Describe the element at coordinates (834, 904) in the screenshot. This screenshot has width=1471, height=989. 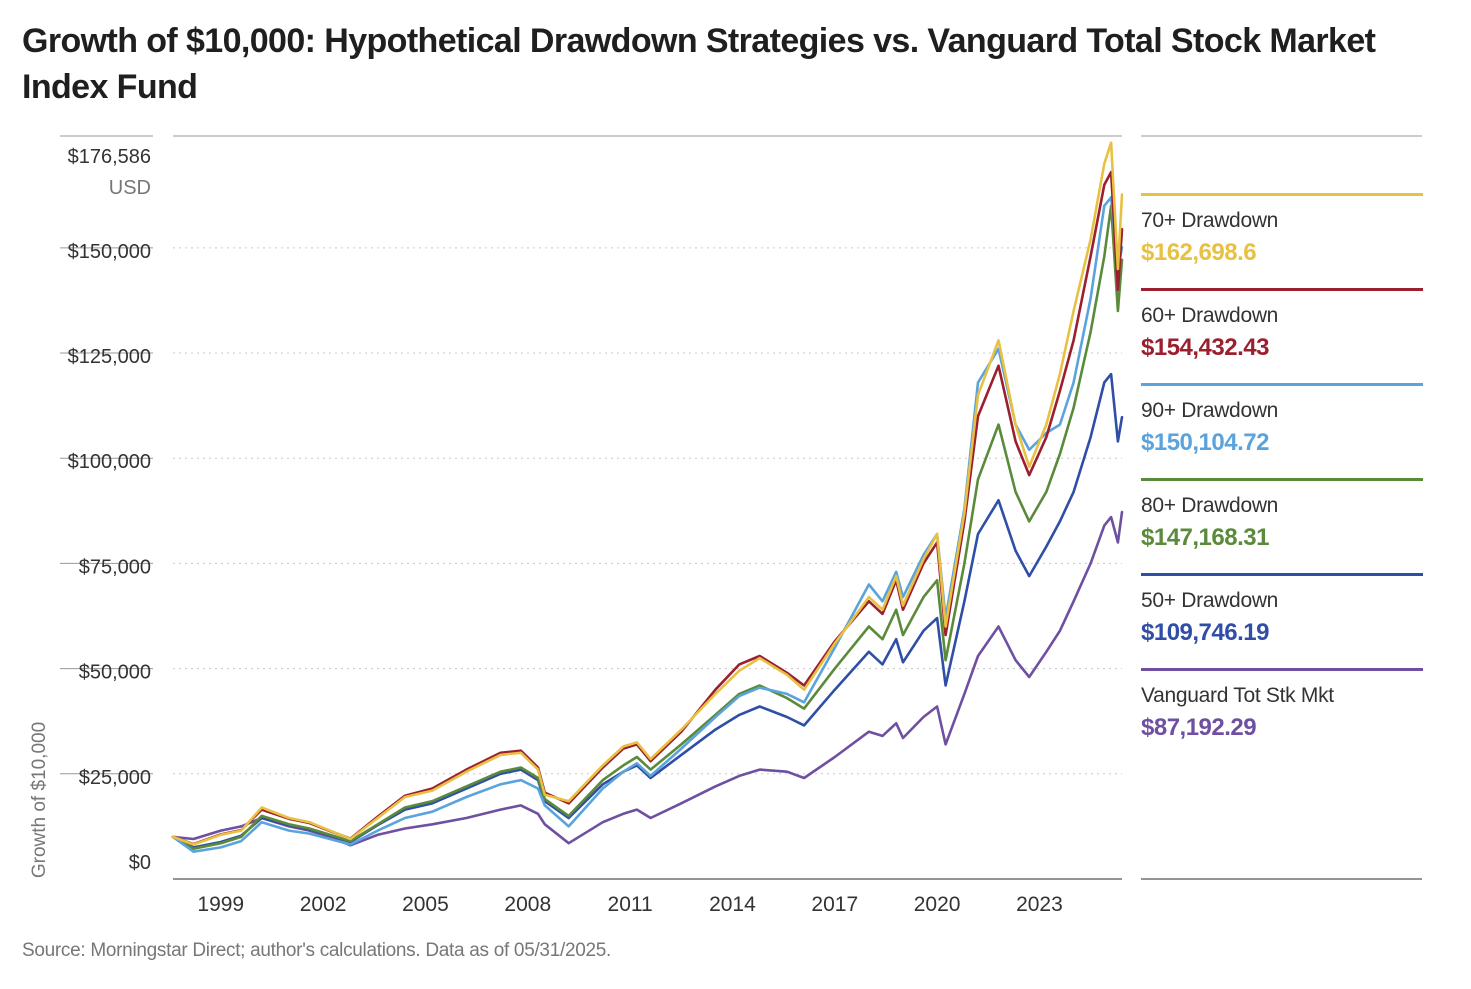
I see `x-tick-label: 2017` at that location.